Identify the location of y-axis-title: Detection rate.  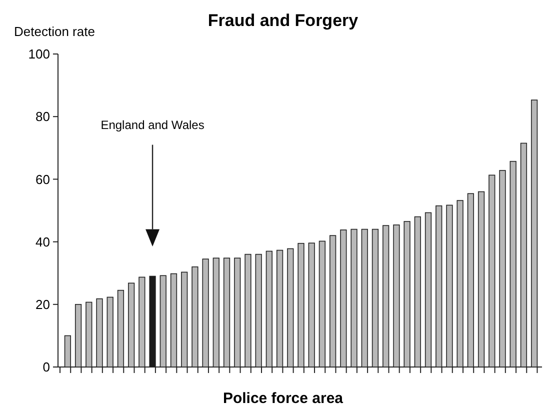
(54, 31).